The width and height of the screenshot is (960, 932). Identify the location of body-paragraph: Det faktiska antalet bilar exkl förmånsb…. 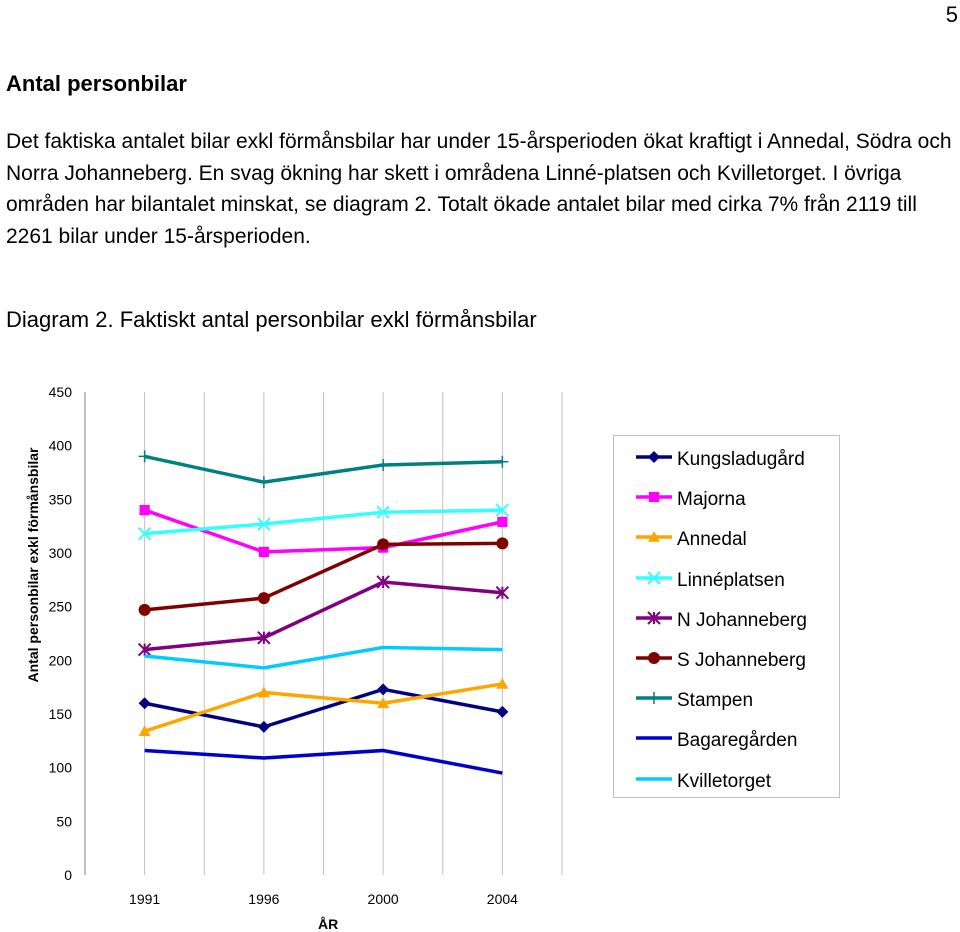
(479, 189).